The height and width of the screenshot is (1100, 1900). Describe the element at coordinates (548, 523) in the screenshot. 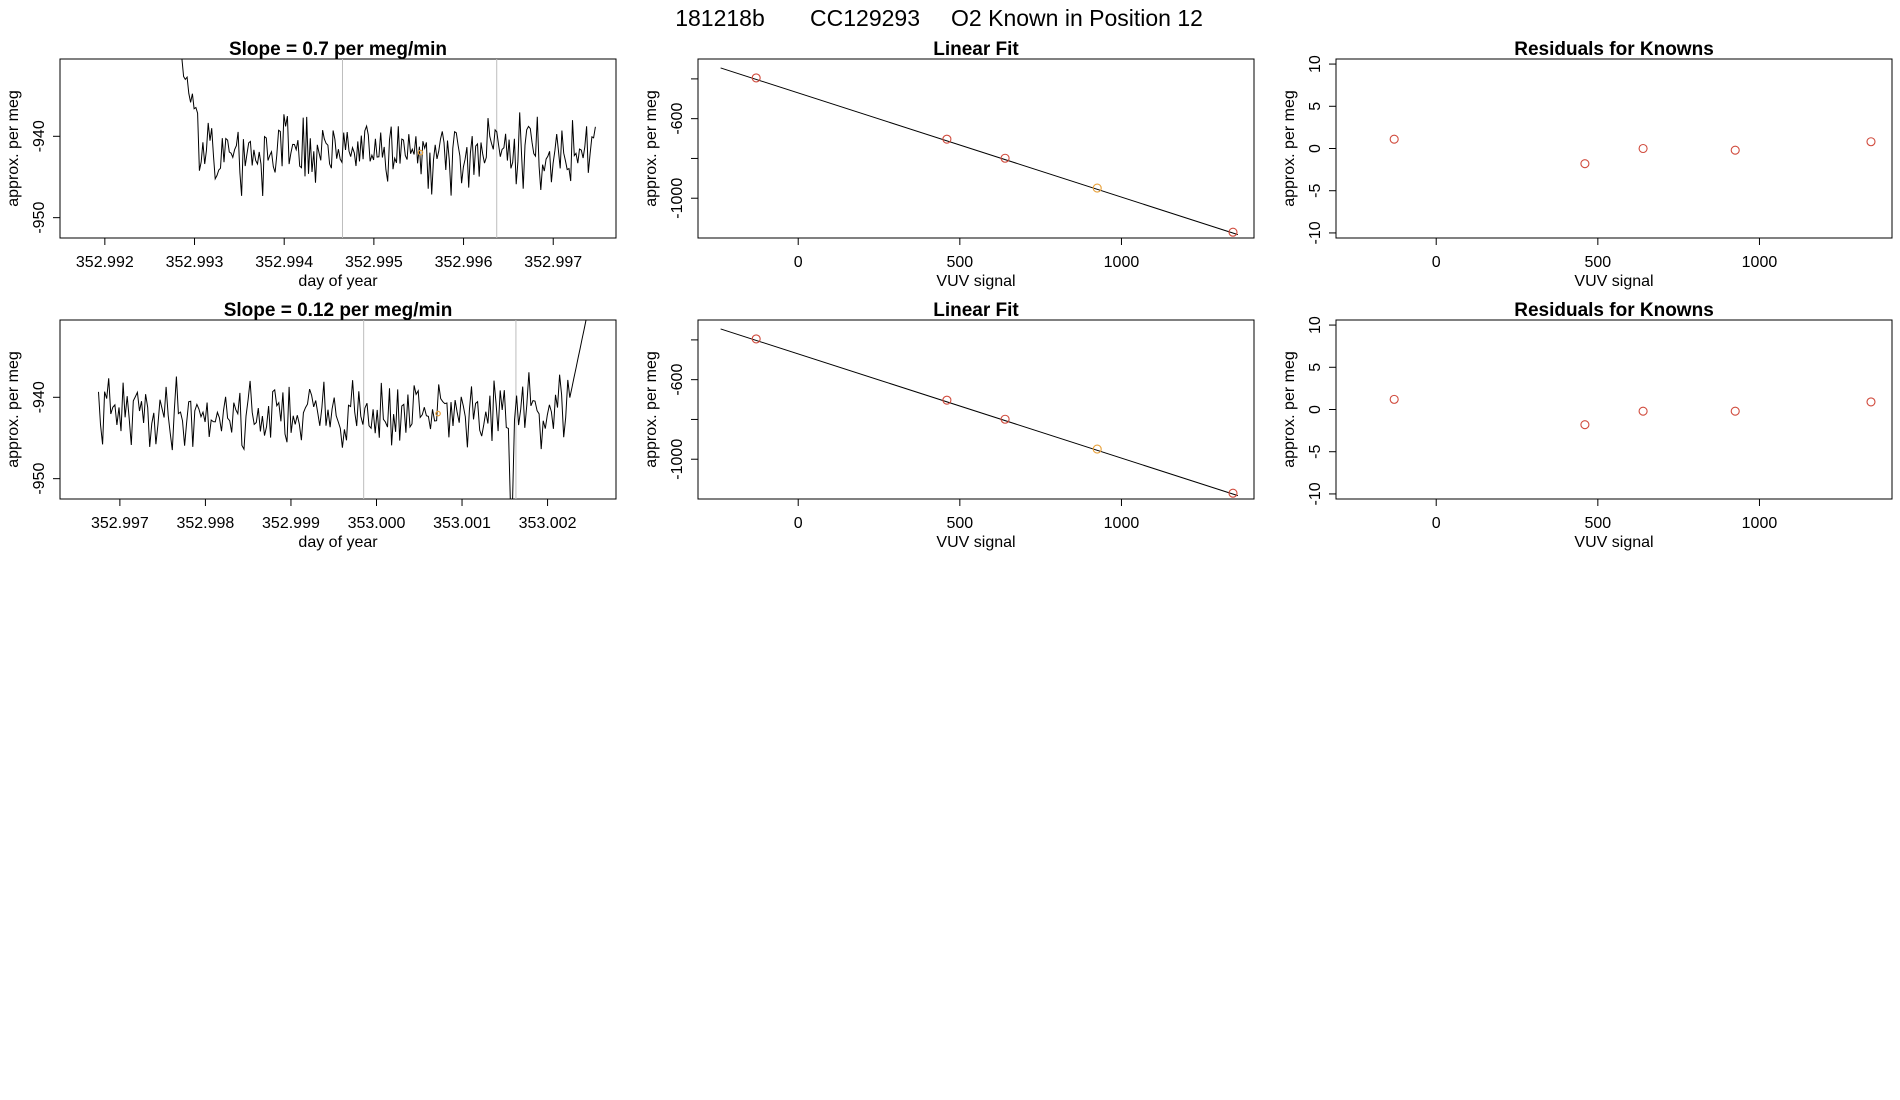

I see `x-tick-label: 353.002` at that location.